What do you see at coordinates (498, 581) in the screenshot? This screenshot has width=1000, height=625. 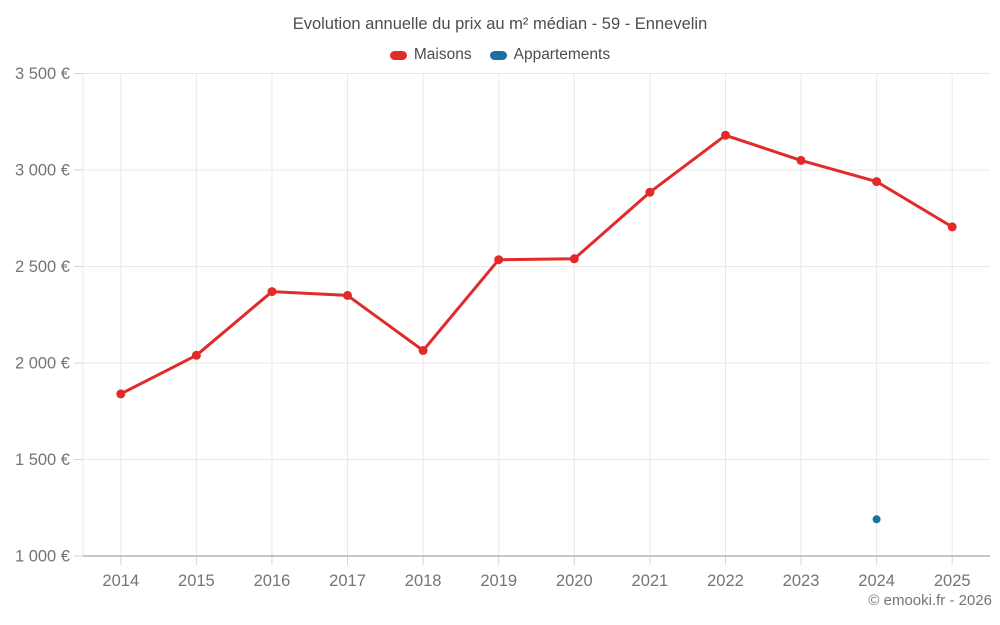 I see `x-tick-label: 2019` at bounding box center [498, 581].